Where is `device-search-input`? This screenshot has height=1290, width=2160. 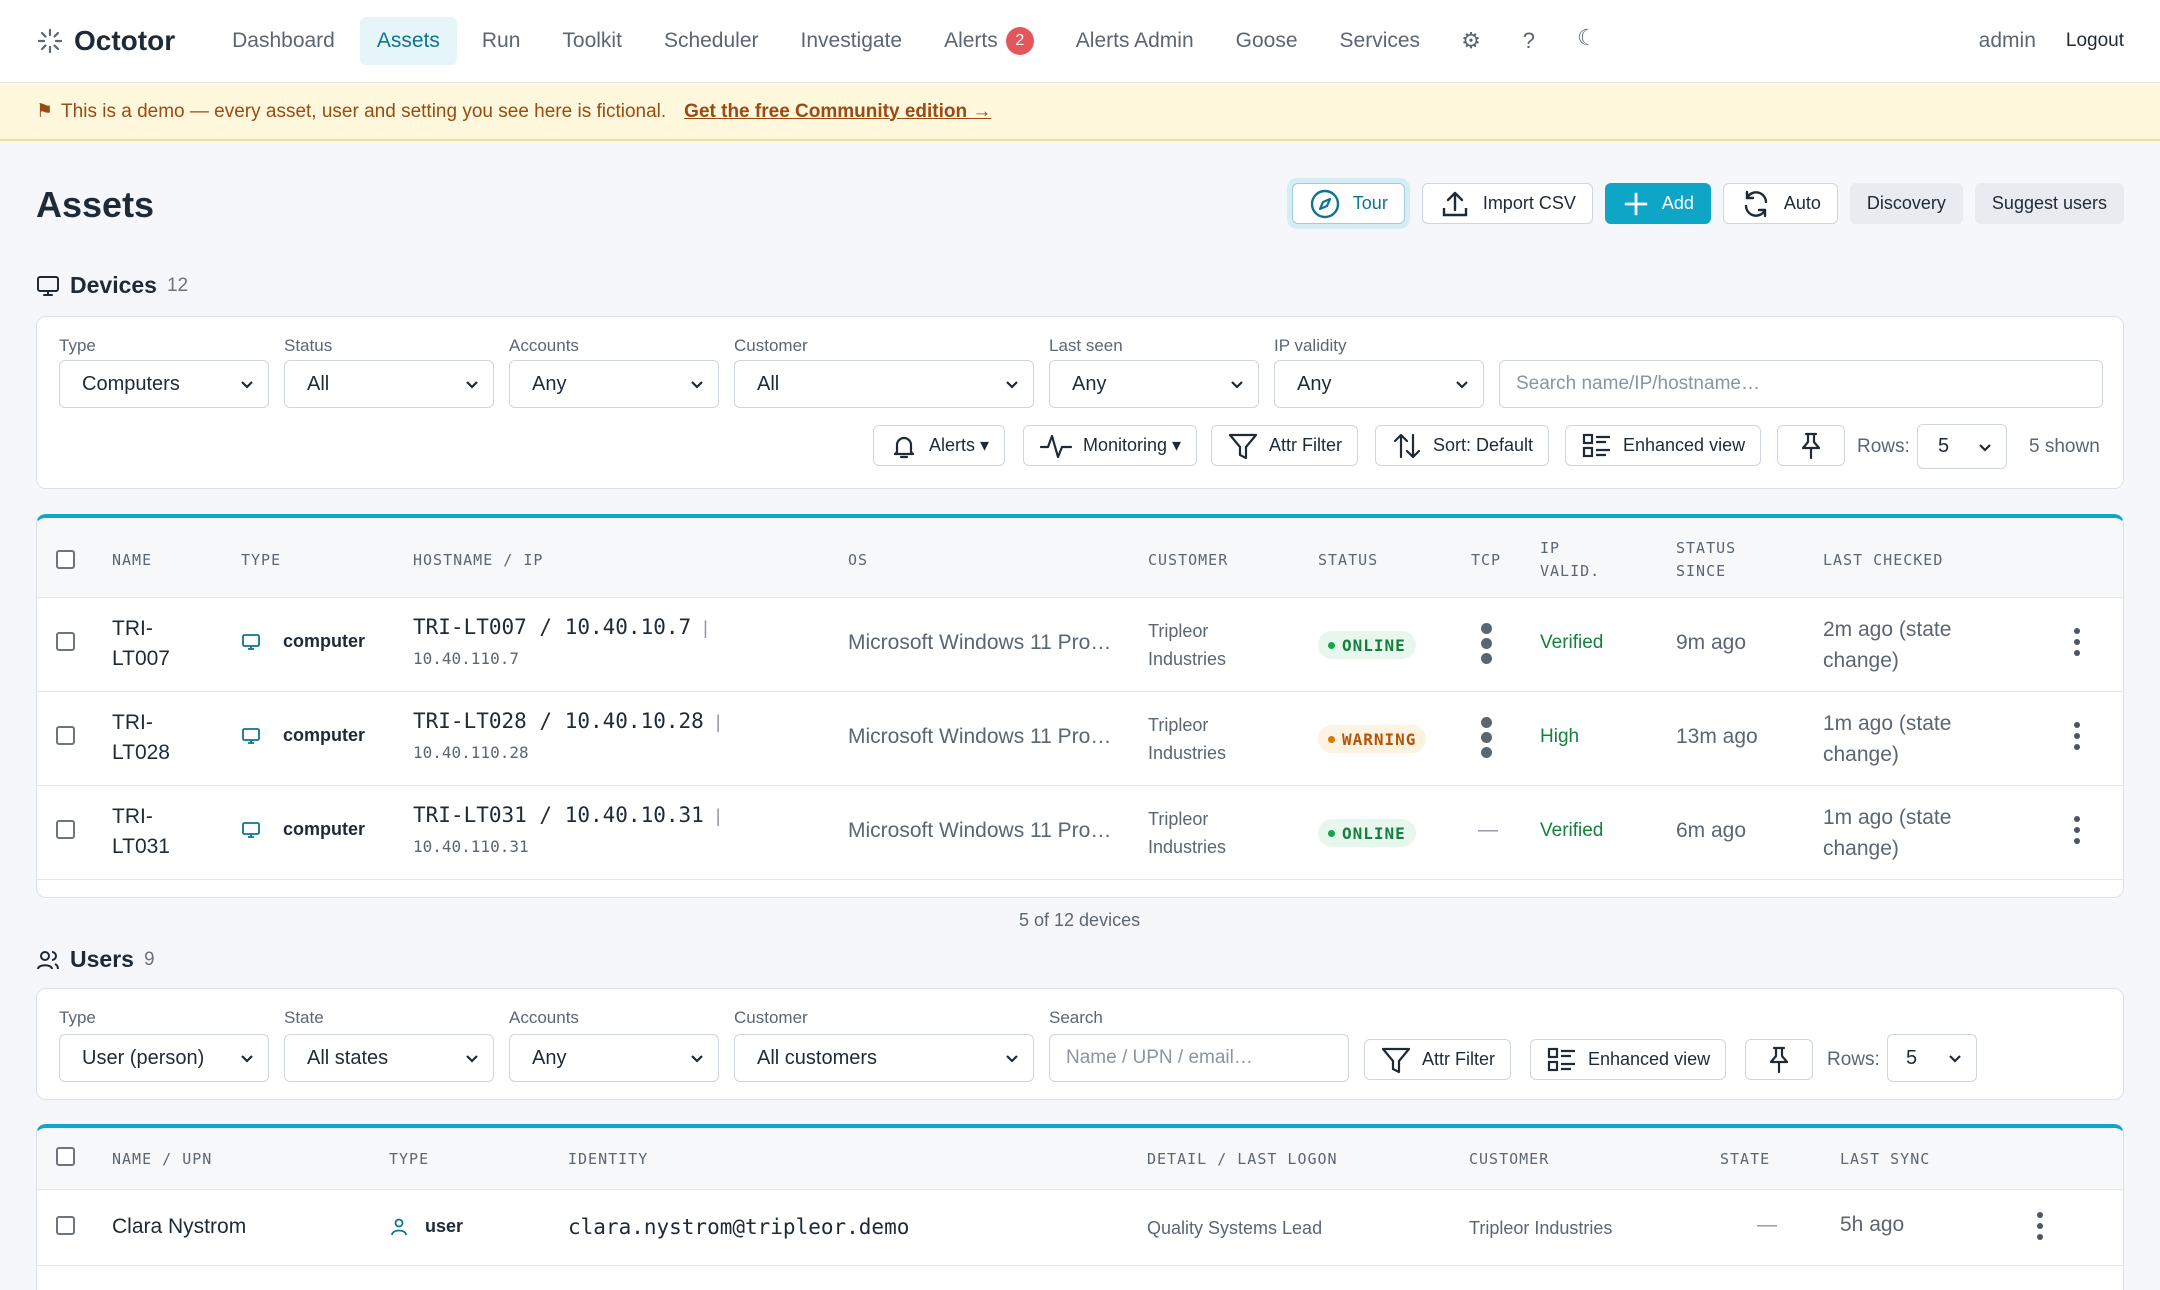
device-search-input is located at coordinates (1801, 384).